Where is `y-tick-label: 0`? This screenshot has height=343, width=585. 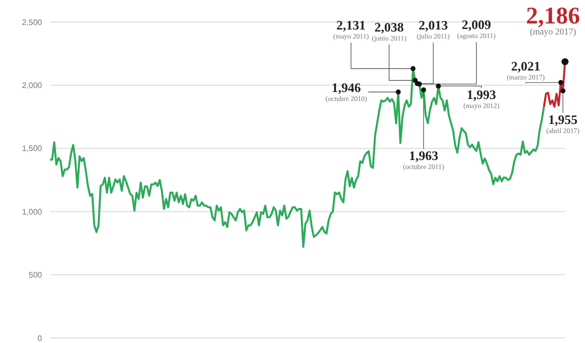
y-tick-label: 0 is located at coordinates (40, 338).